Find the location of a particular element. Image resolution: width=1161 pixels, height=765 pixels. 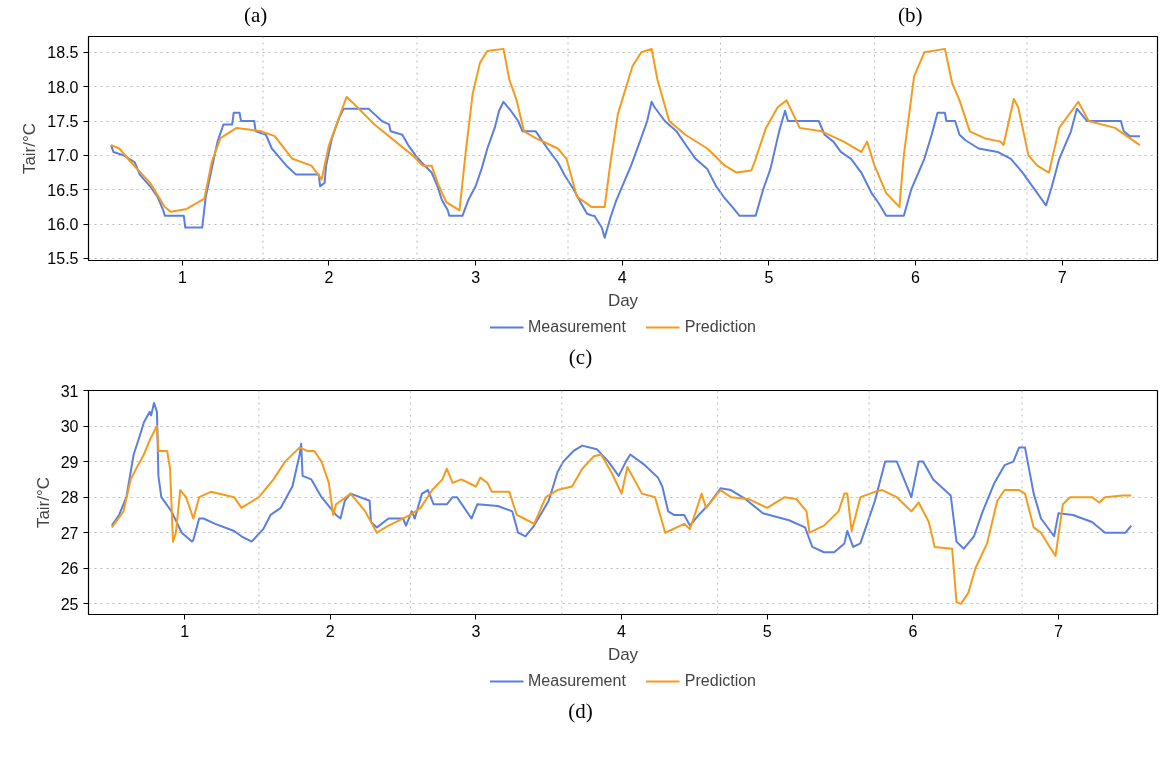

y-tick-label: 25 is located at coordinates (69, 604).